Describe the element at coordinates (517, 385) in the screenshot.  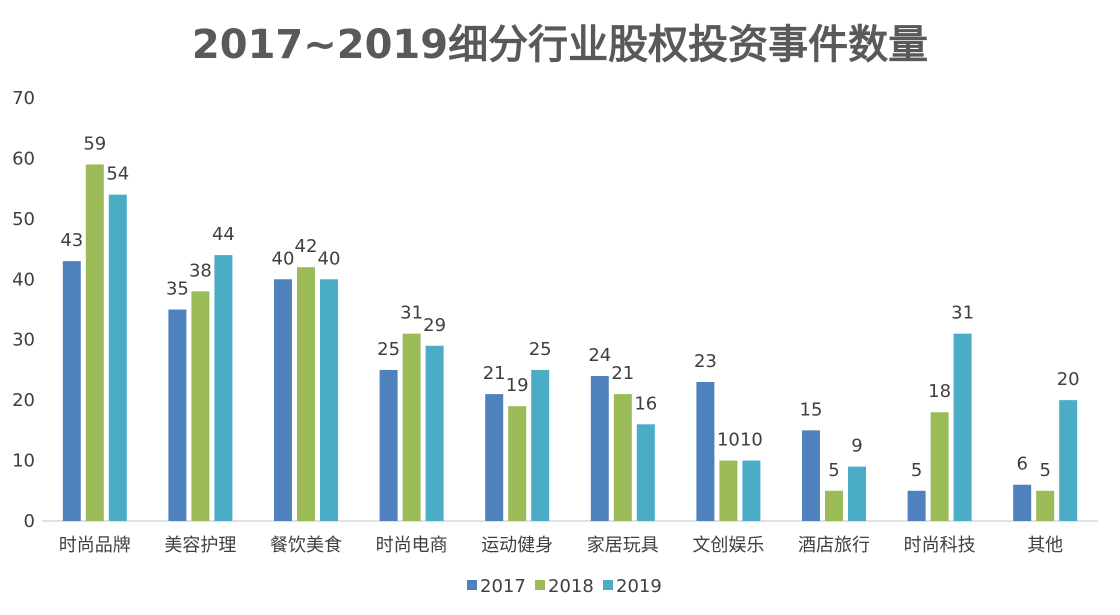
I see `data-label: 19` at that location.